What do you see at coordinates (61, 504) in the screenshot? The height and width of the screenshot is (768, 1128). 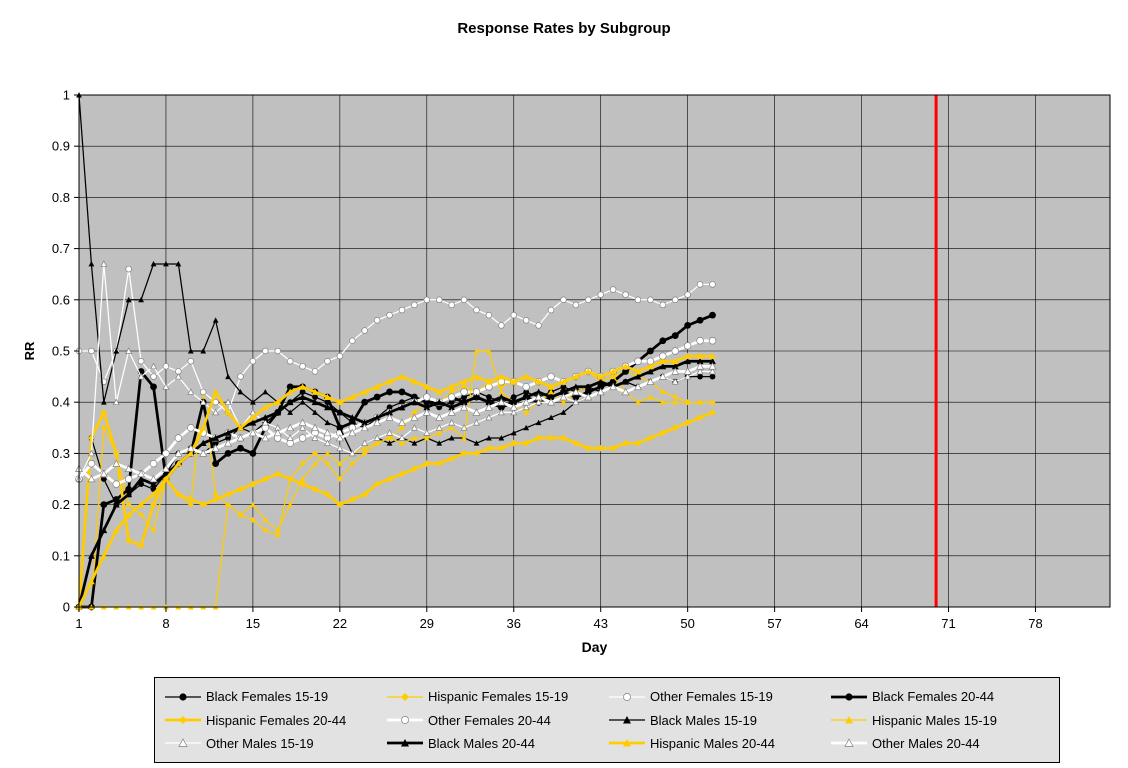 I see `y-tick-label: 0.2` at bounding box center [61, 504].